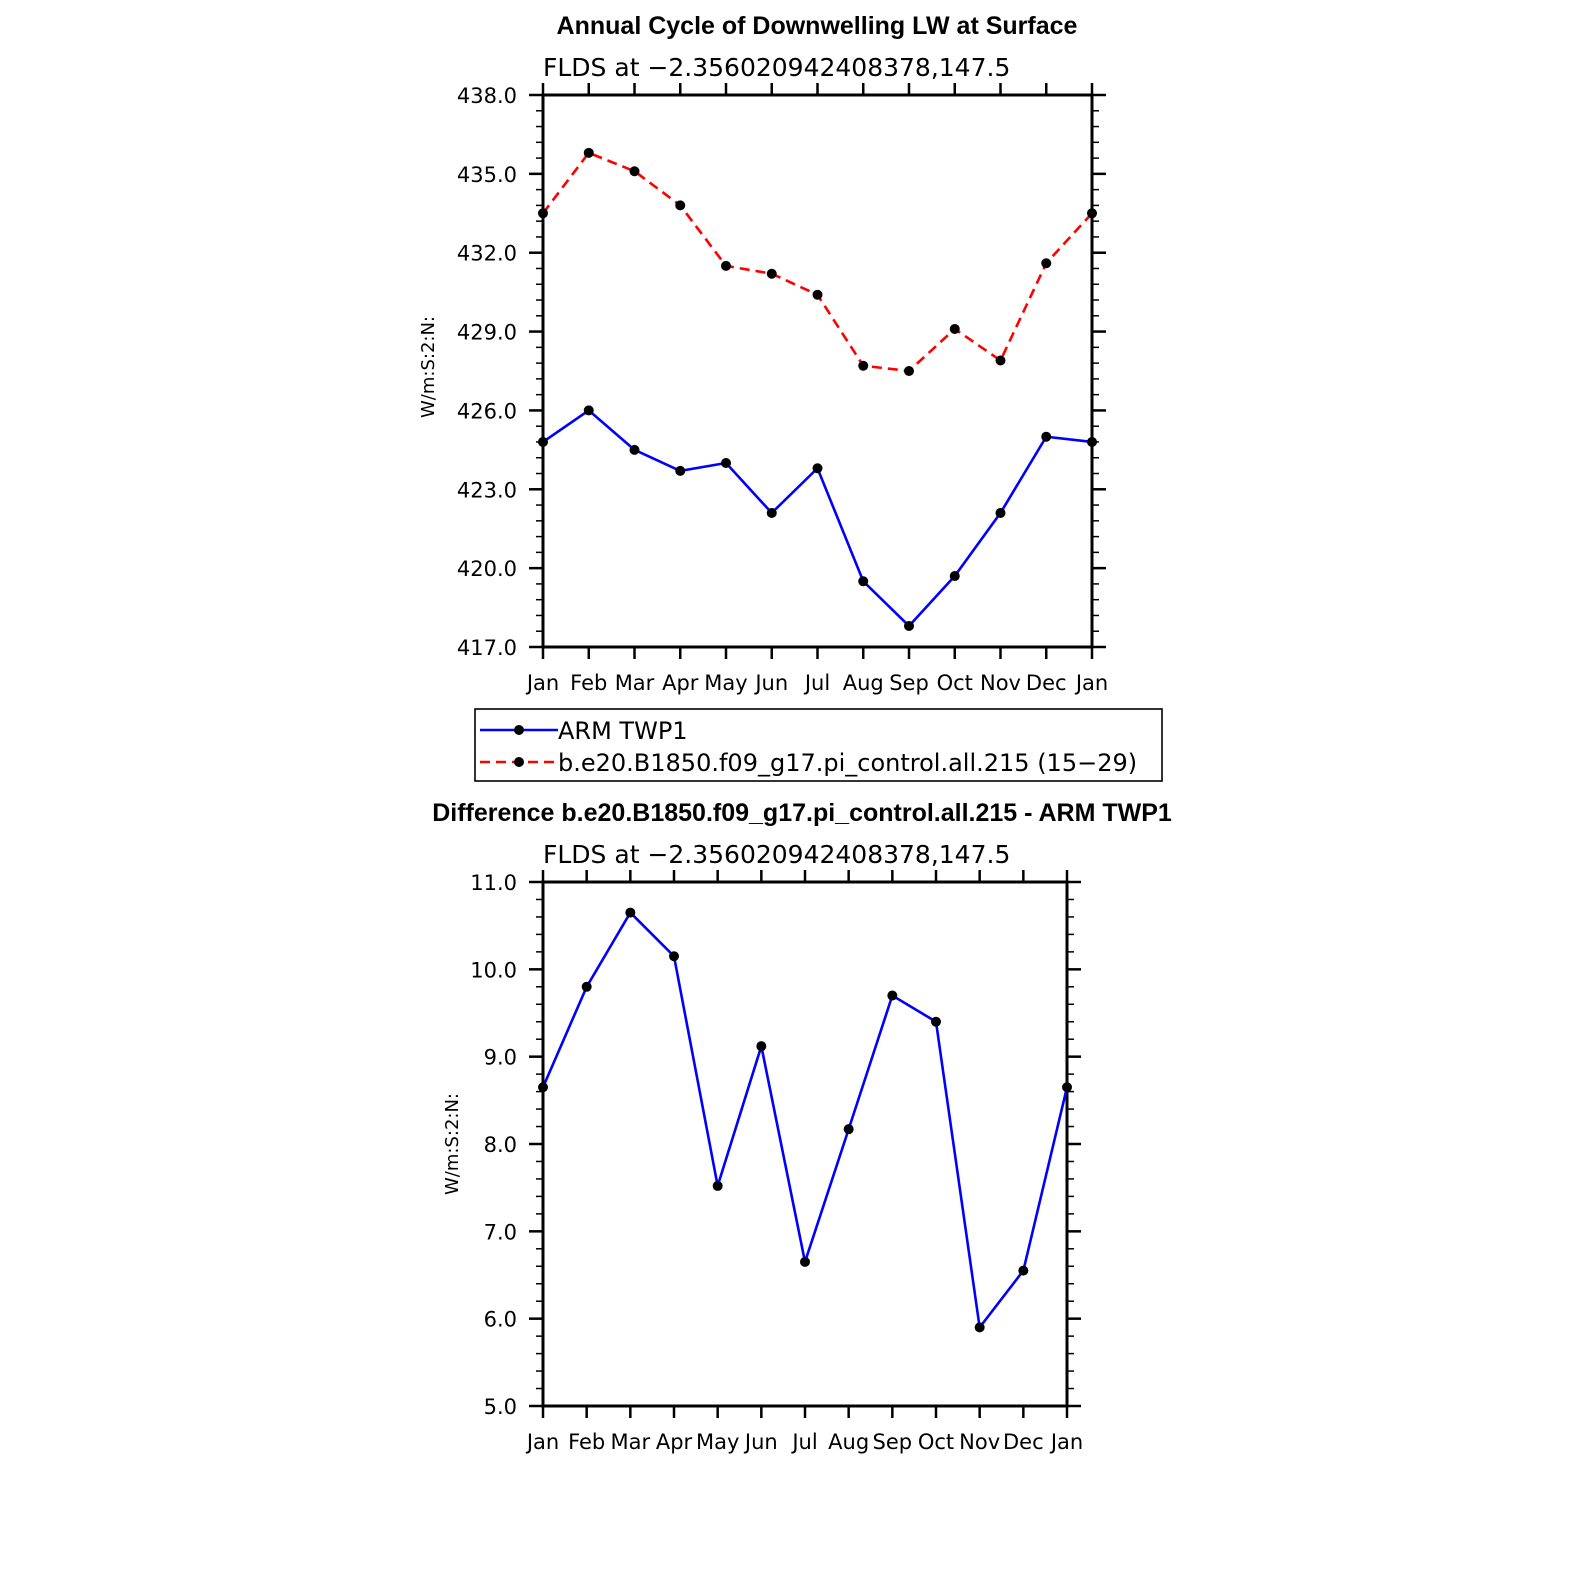 Image resolution: width=1574 pixels, height=1574 pixels. What do you see at coordinates (500, 1407) in the screenshot?
I see `y-tick-label: 5.0` at bounding box center [500, 1407].